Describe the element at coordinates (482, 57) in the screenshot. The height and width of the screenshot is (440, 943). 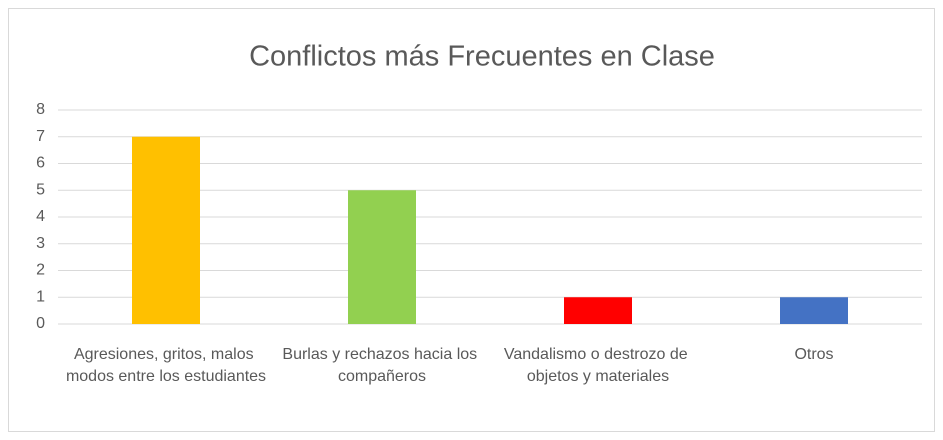
I see `chart-title: Conflictos más Frecuentes en Clase` at that location.